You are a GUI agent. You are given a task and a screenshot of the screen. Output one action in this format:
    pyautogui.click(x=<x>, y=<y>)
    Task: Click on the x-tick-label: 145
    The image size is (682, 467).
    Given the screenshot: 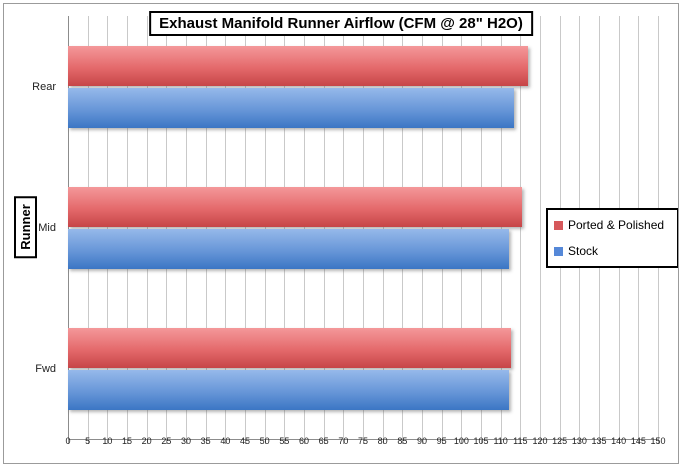 What is the action you would take?
    pyautogui.click(x=638, y=441)
    